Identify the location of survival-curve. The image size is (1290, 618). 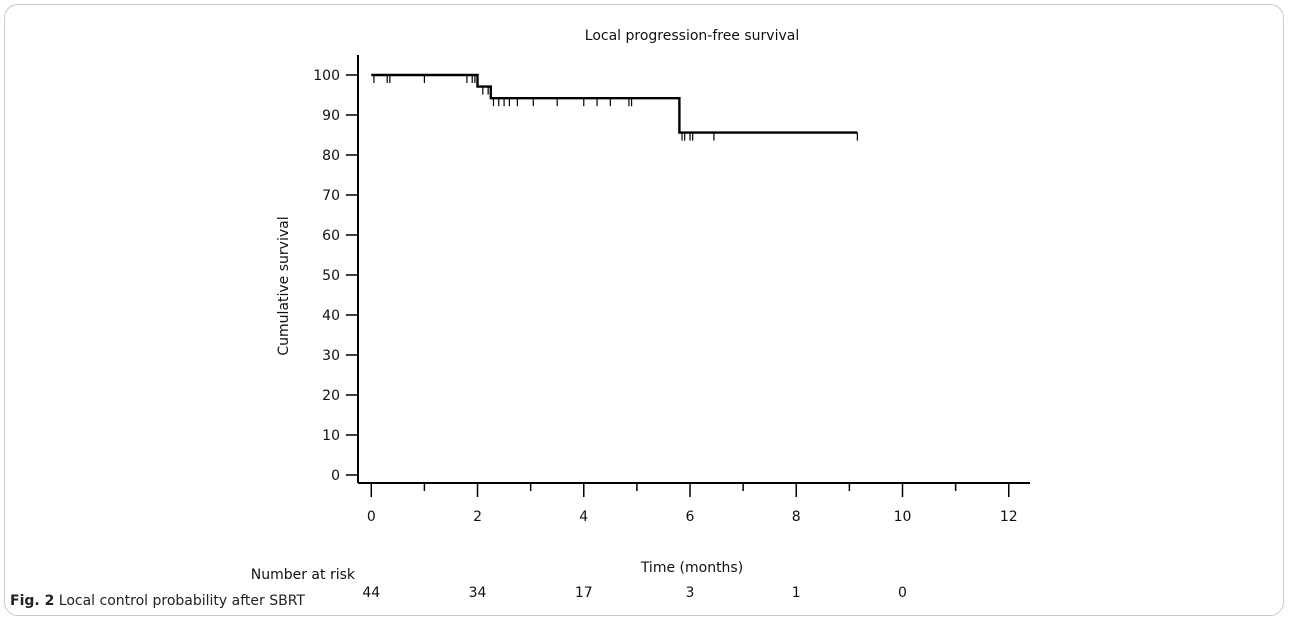
(614, 104).